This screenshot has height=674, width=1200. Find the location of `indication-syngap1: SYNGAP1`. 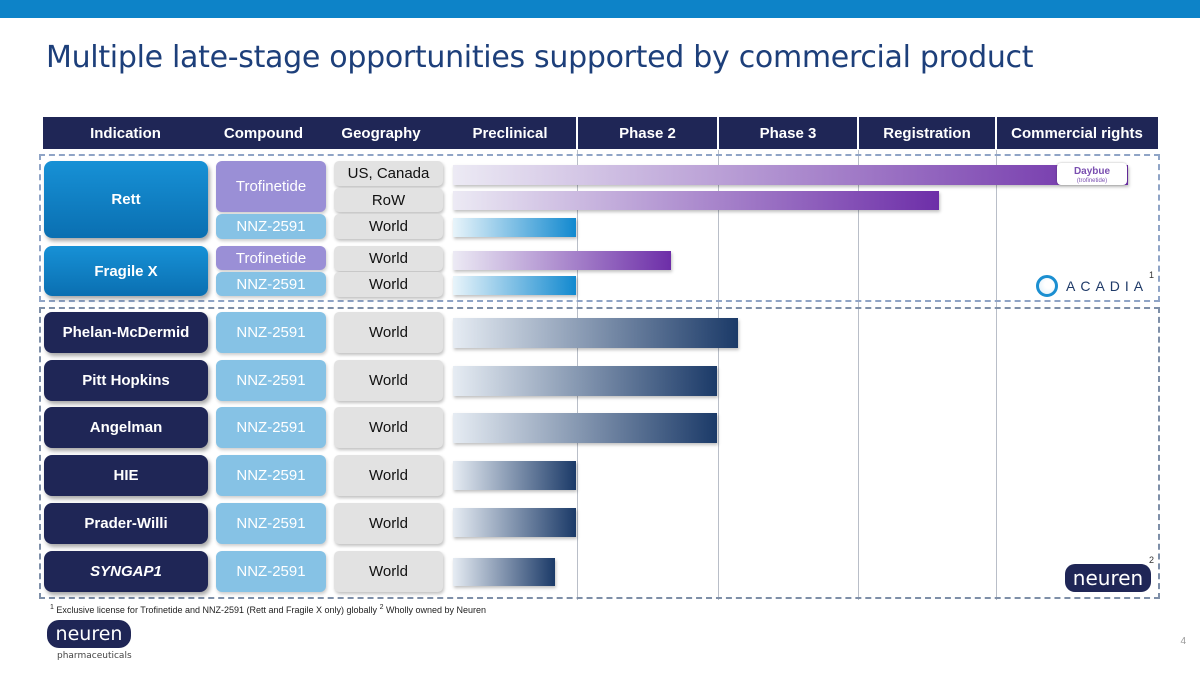

indication-syngap1: SYNGAP1 is located at coordinates (126, 571).